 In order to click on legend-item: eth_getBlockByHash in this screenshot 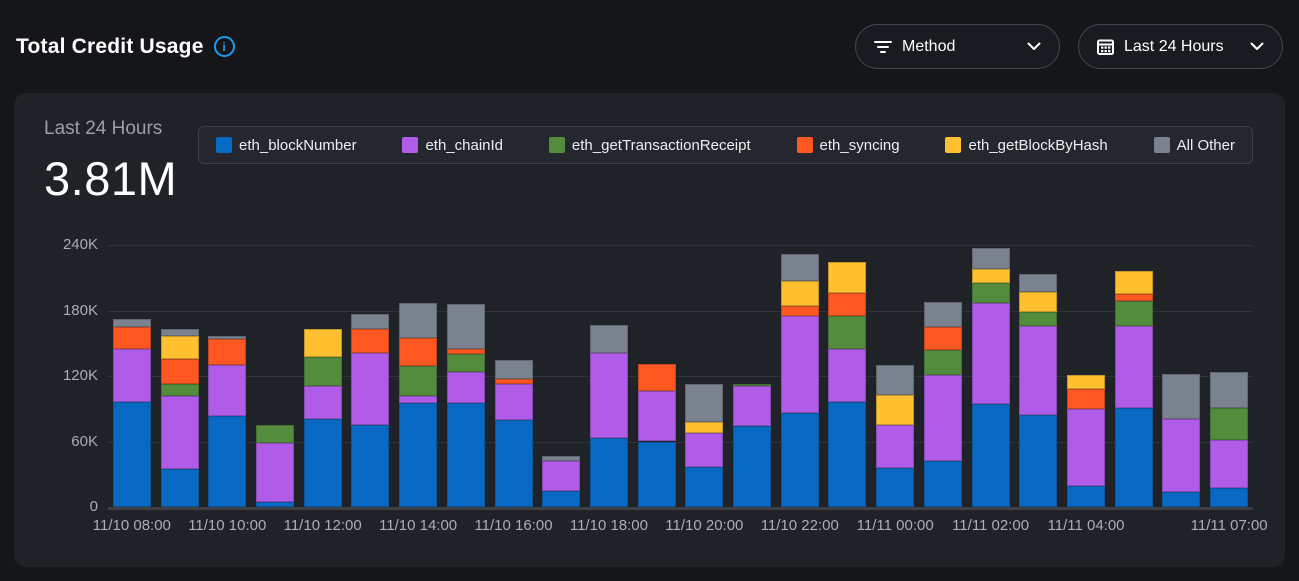, I will do `click(1026, 145)`.